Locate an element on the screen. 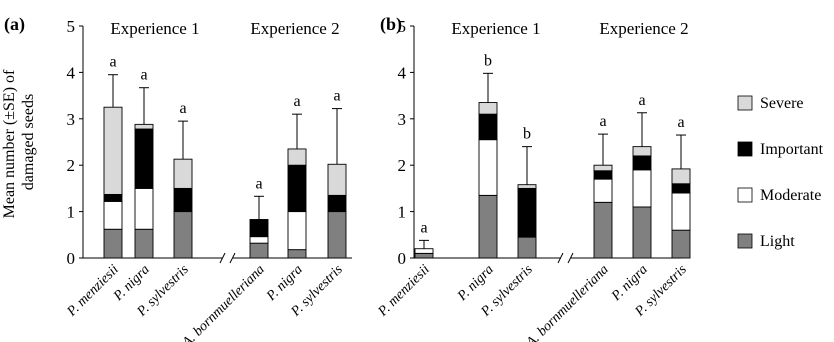  x-category-label: P. menziesii is located at coordinates (404, 291).